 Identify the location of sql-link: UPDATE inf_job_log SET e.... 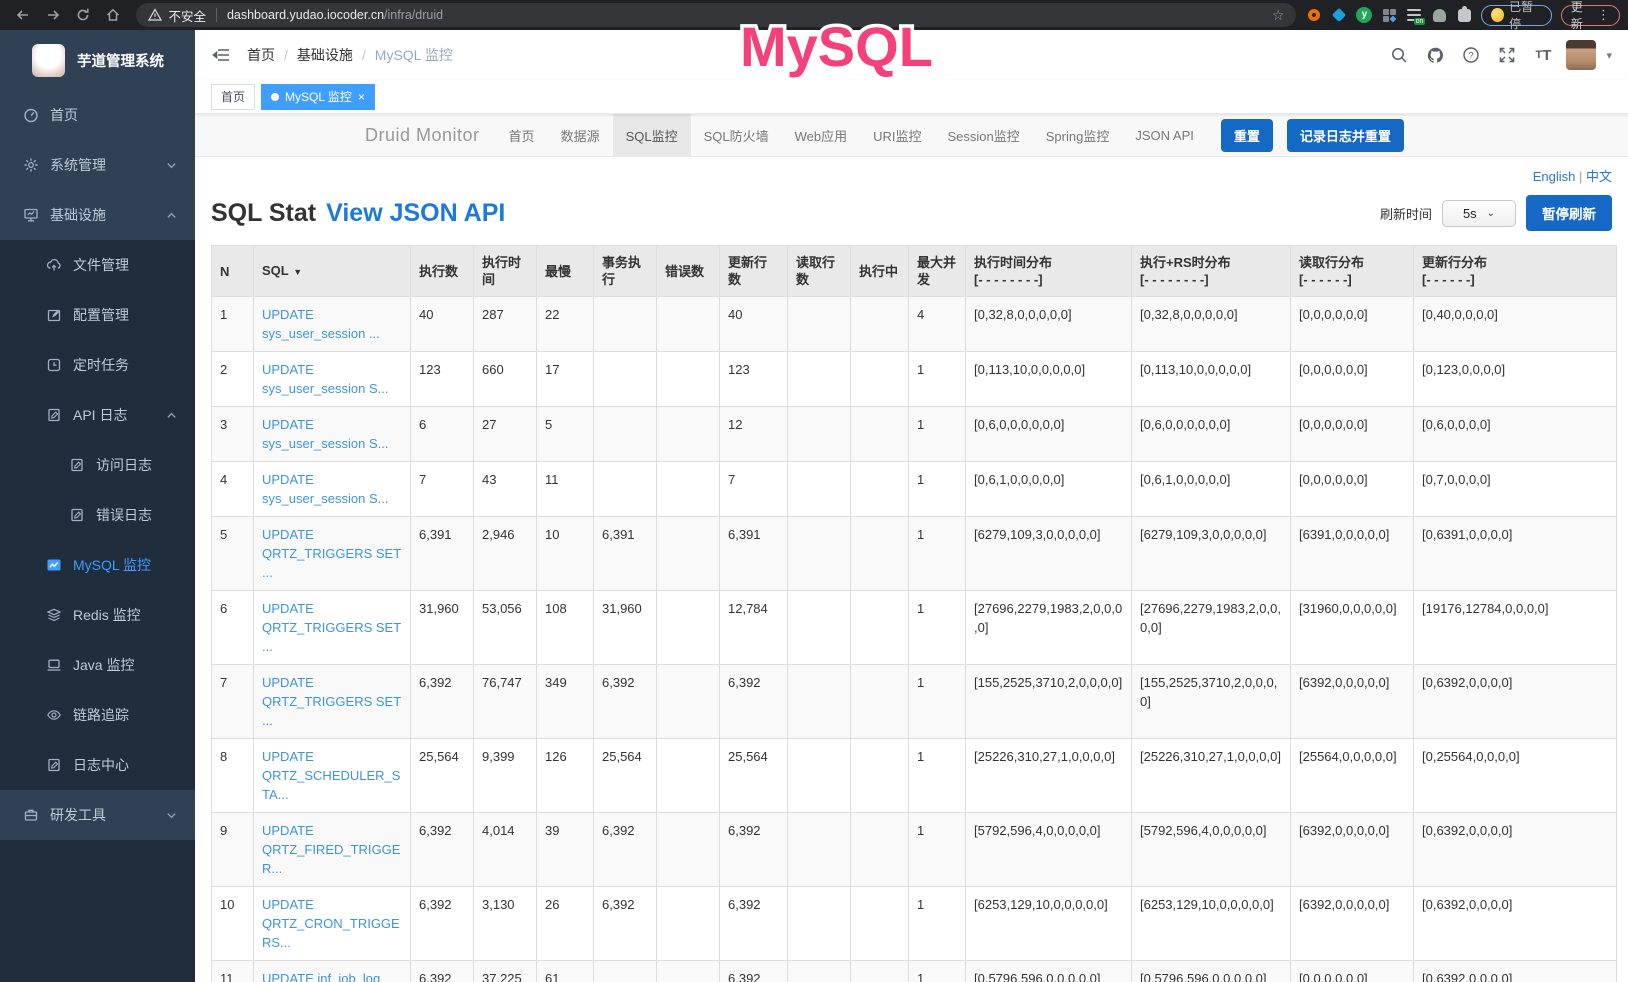
(321, 976).